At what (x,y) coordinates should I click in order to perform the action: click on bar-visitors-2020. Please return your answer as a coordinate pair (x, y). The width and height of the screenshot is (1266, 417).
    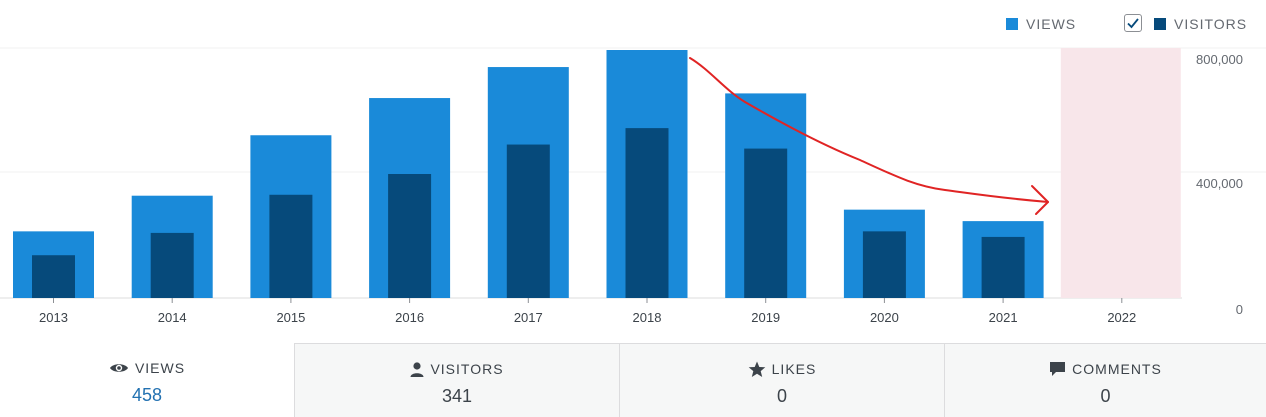
    Looking at the image, I should click on (884, 264).